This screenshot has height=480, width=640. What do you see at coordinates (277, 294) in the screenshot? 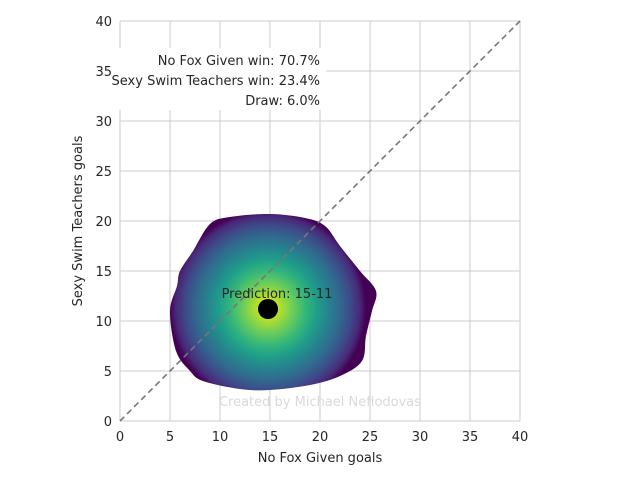
I see `prediction-label: Prediction: 15-11` at bounding box center [277, 294].